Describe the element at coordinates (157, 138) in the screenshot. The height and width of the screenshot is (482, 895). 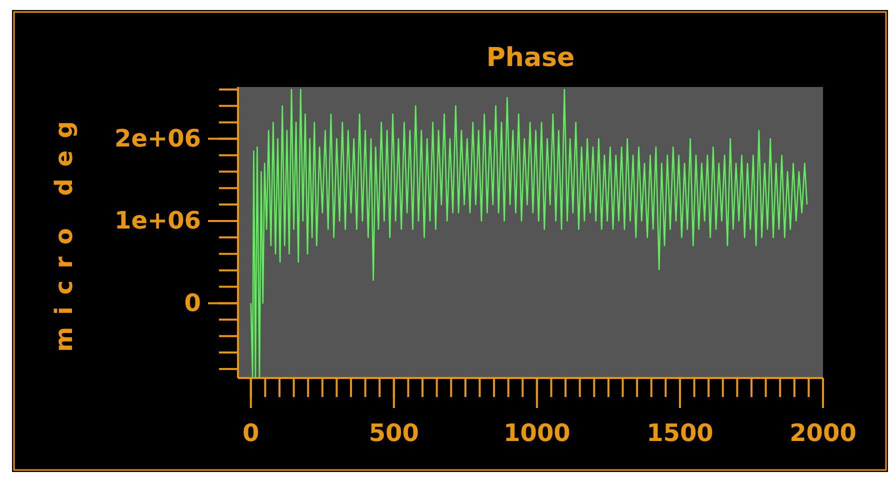
I see `y-tick-label: 2e+06` at that location.